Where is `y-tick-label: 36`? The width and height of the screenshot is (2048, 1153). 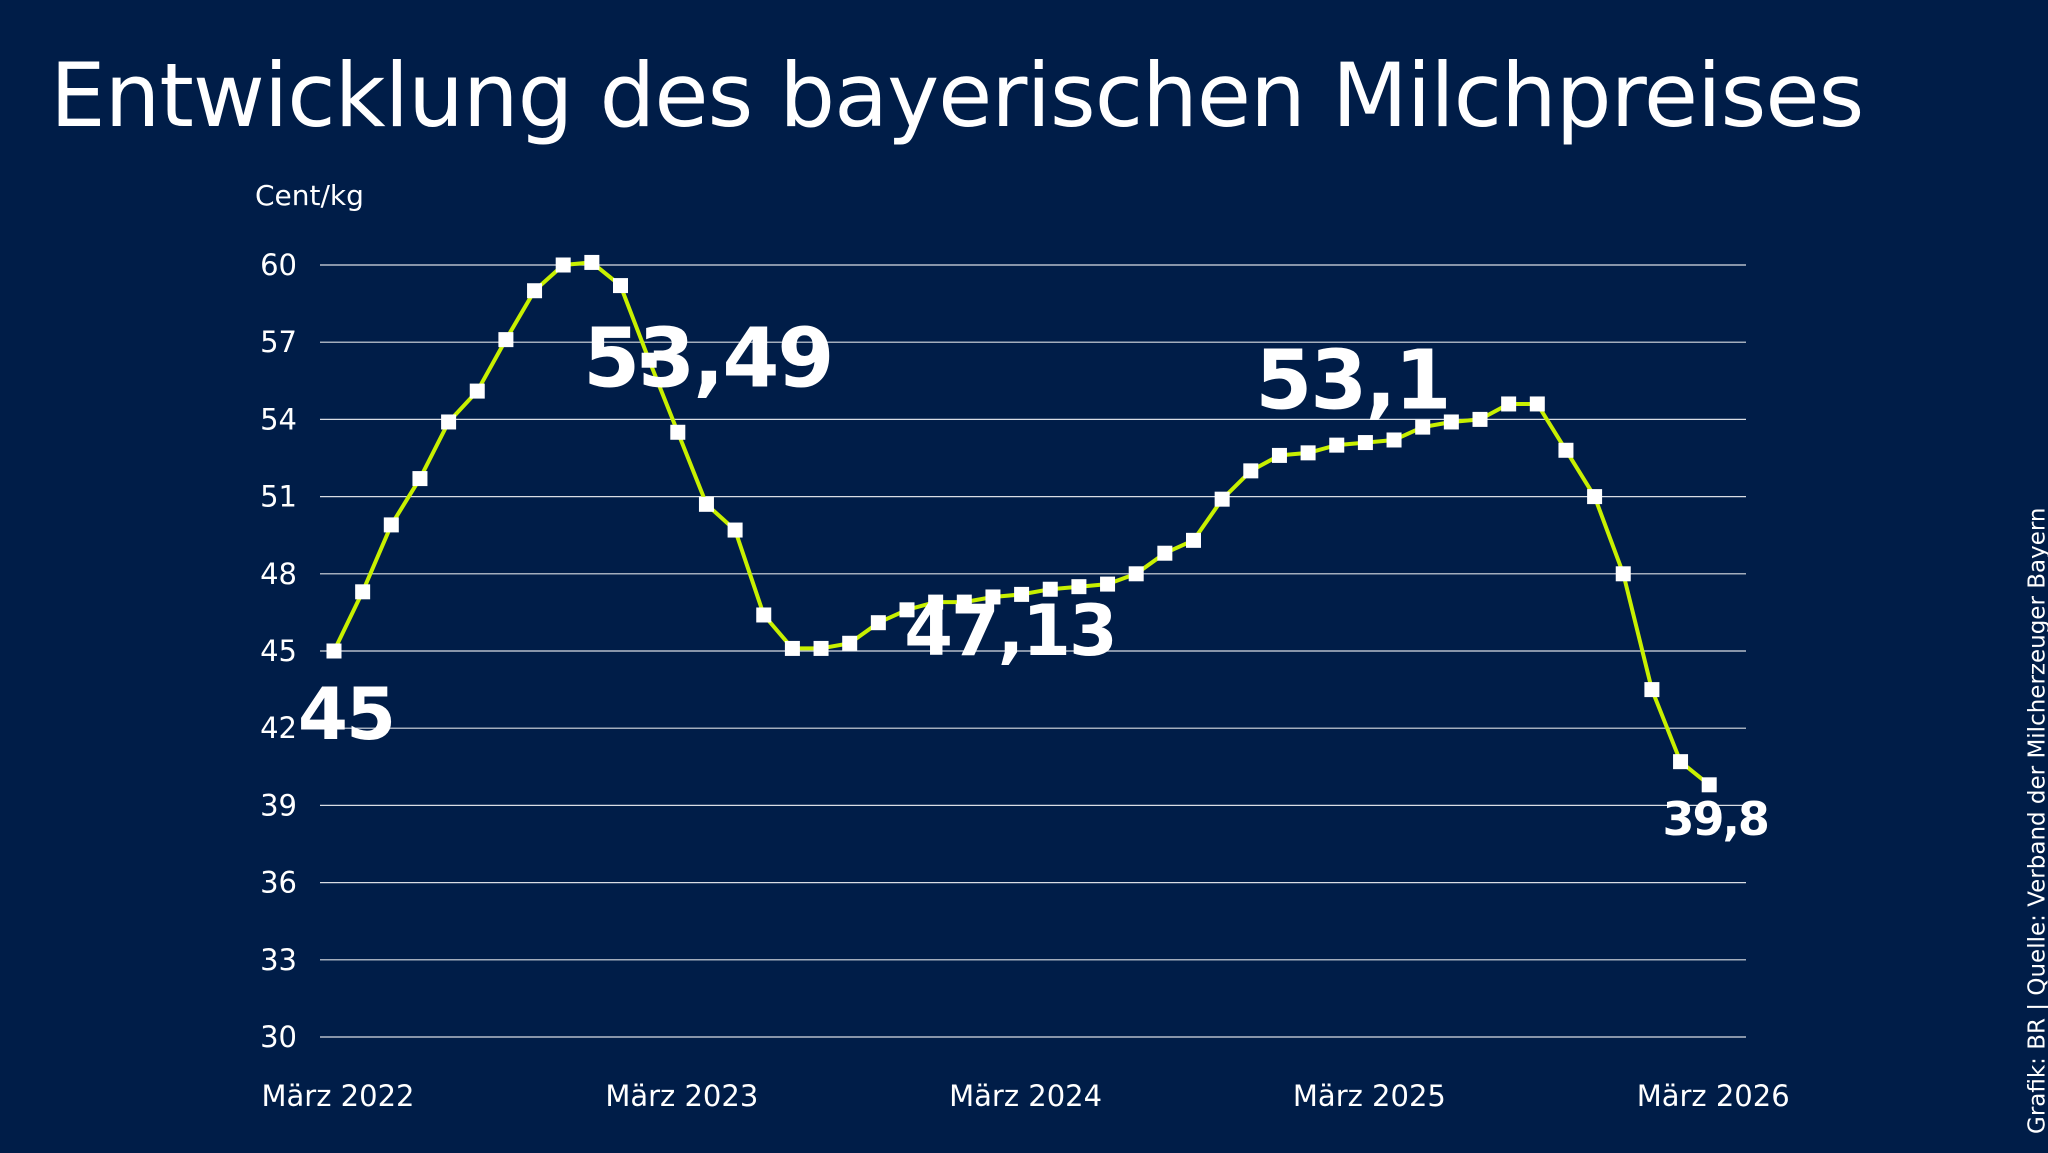 y-tick-label: 36 is located at coordinates (278, 883).